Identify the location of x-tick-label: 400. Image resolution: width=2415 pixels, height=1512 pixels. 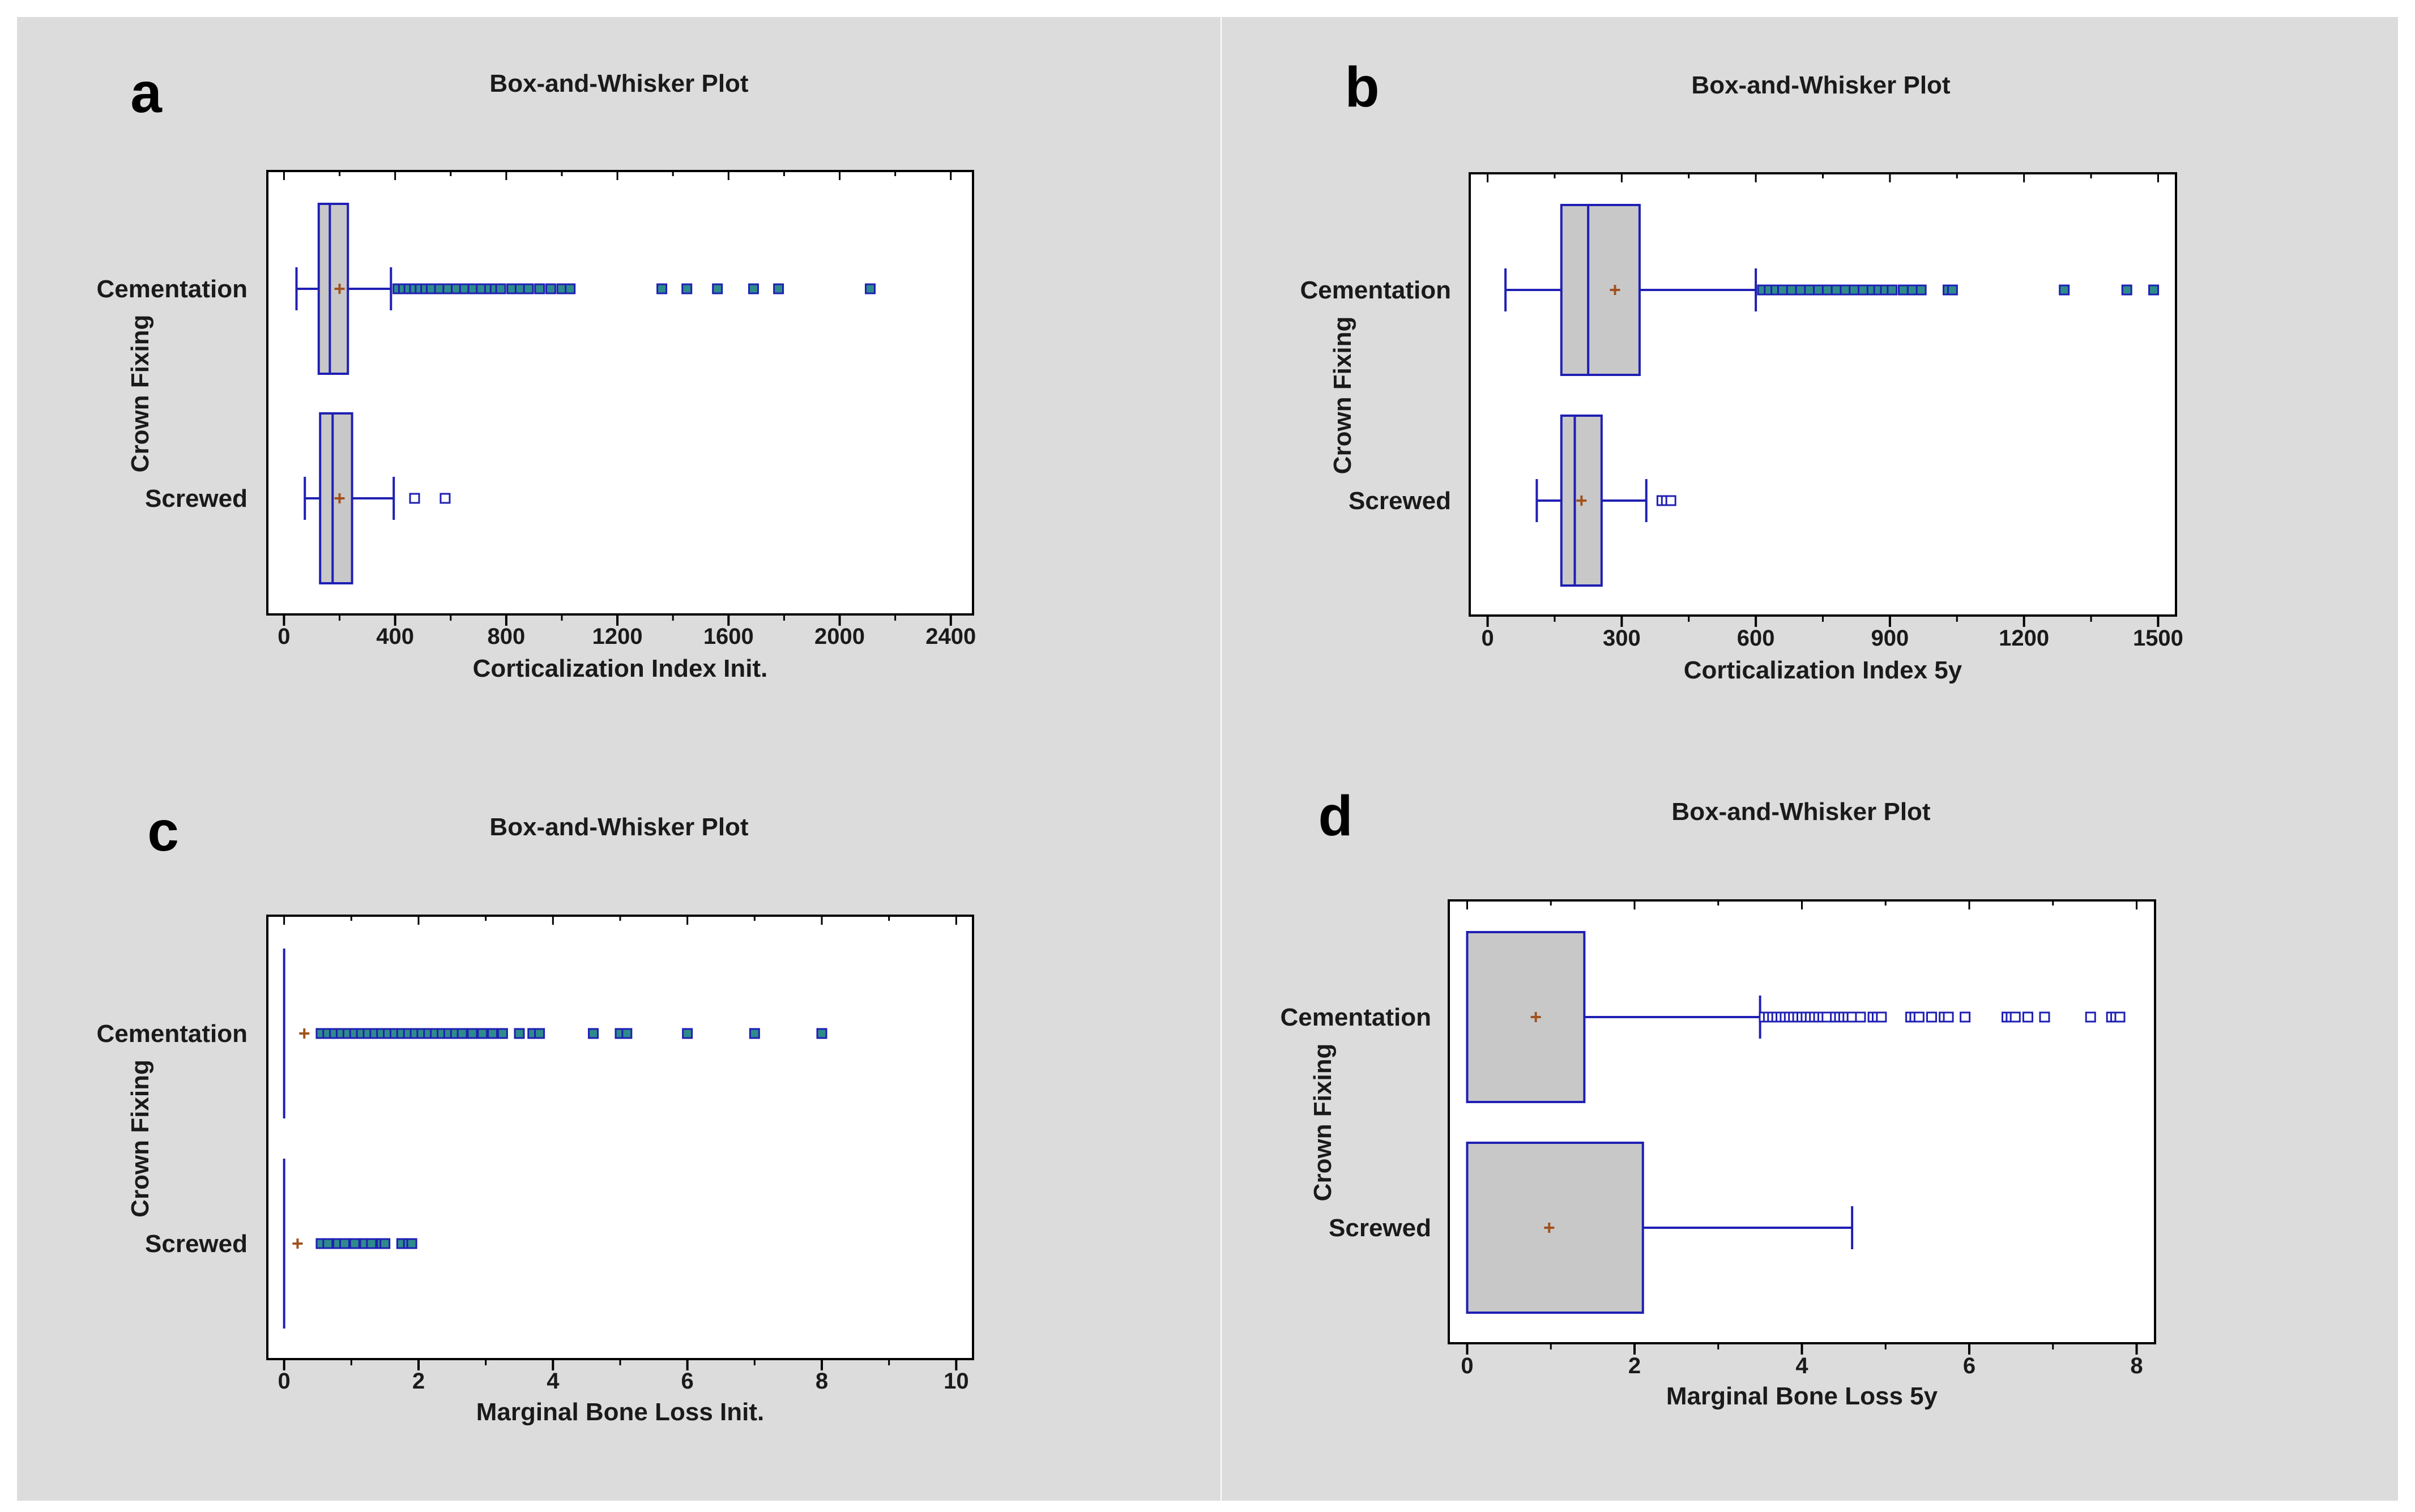
(395, 636).